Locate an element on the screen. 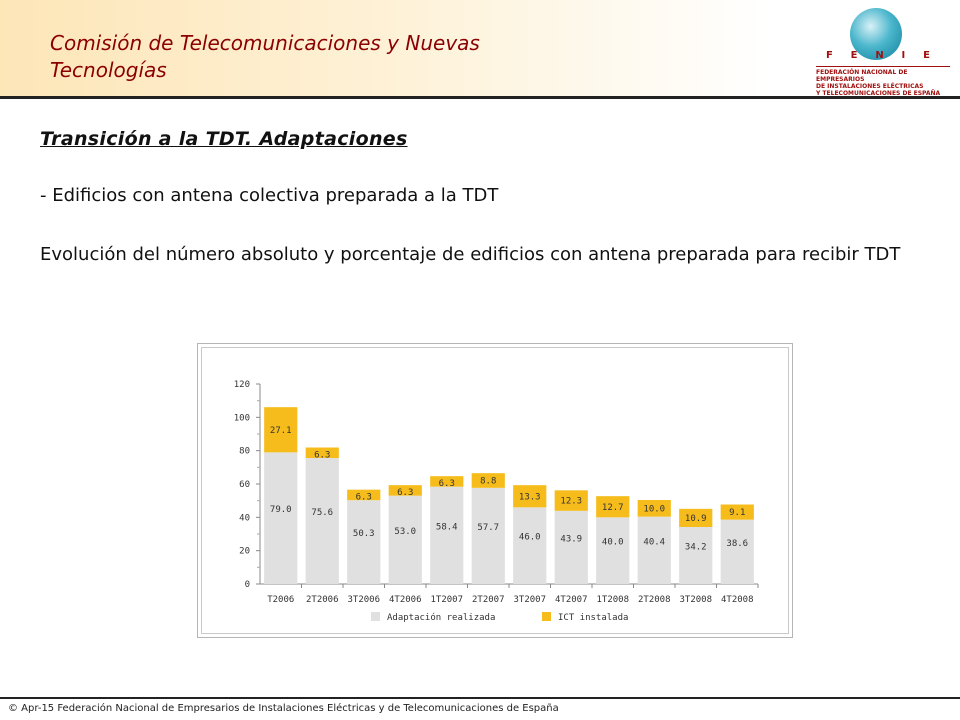  legend-swatch-ict is located at coordinates (546, 616).